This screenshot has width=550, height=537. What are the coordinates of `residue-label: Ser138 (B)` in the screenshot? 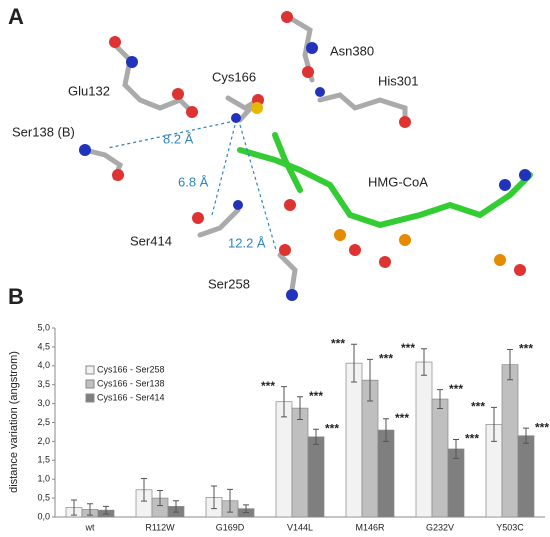 It's located at (43, 131).